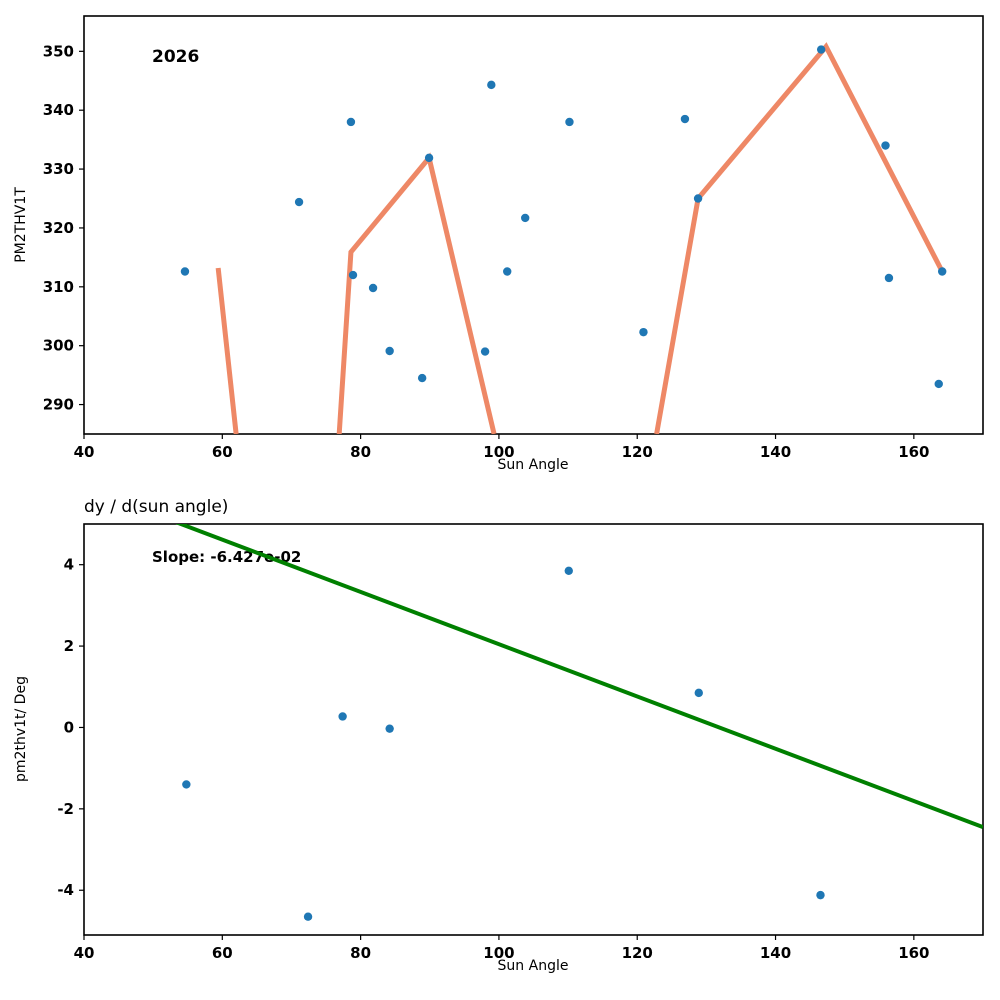 Image resolution: width=1000 pixels, height=1000 pixels. What do you see at coordinates (58, 228) in the screenshot?
I see `y-tick-label: 320` at bounding box center [58, 228].